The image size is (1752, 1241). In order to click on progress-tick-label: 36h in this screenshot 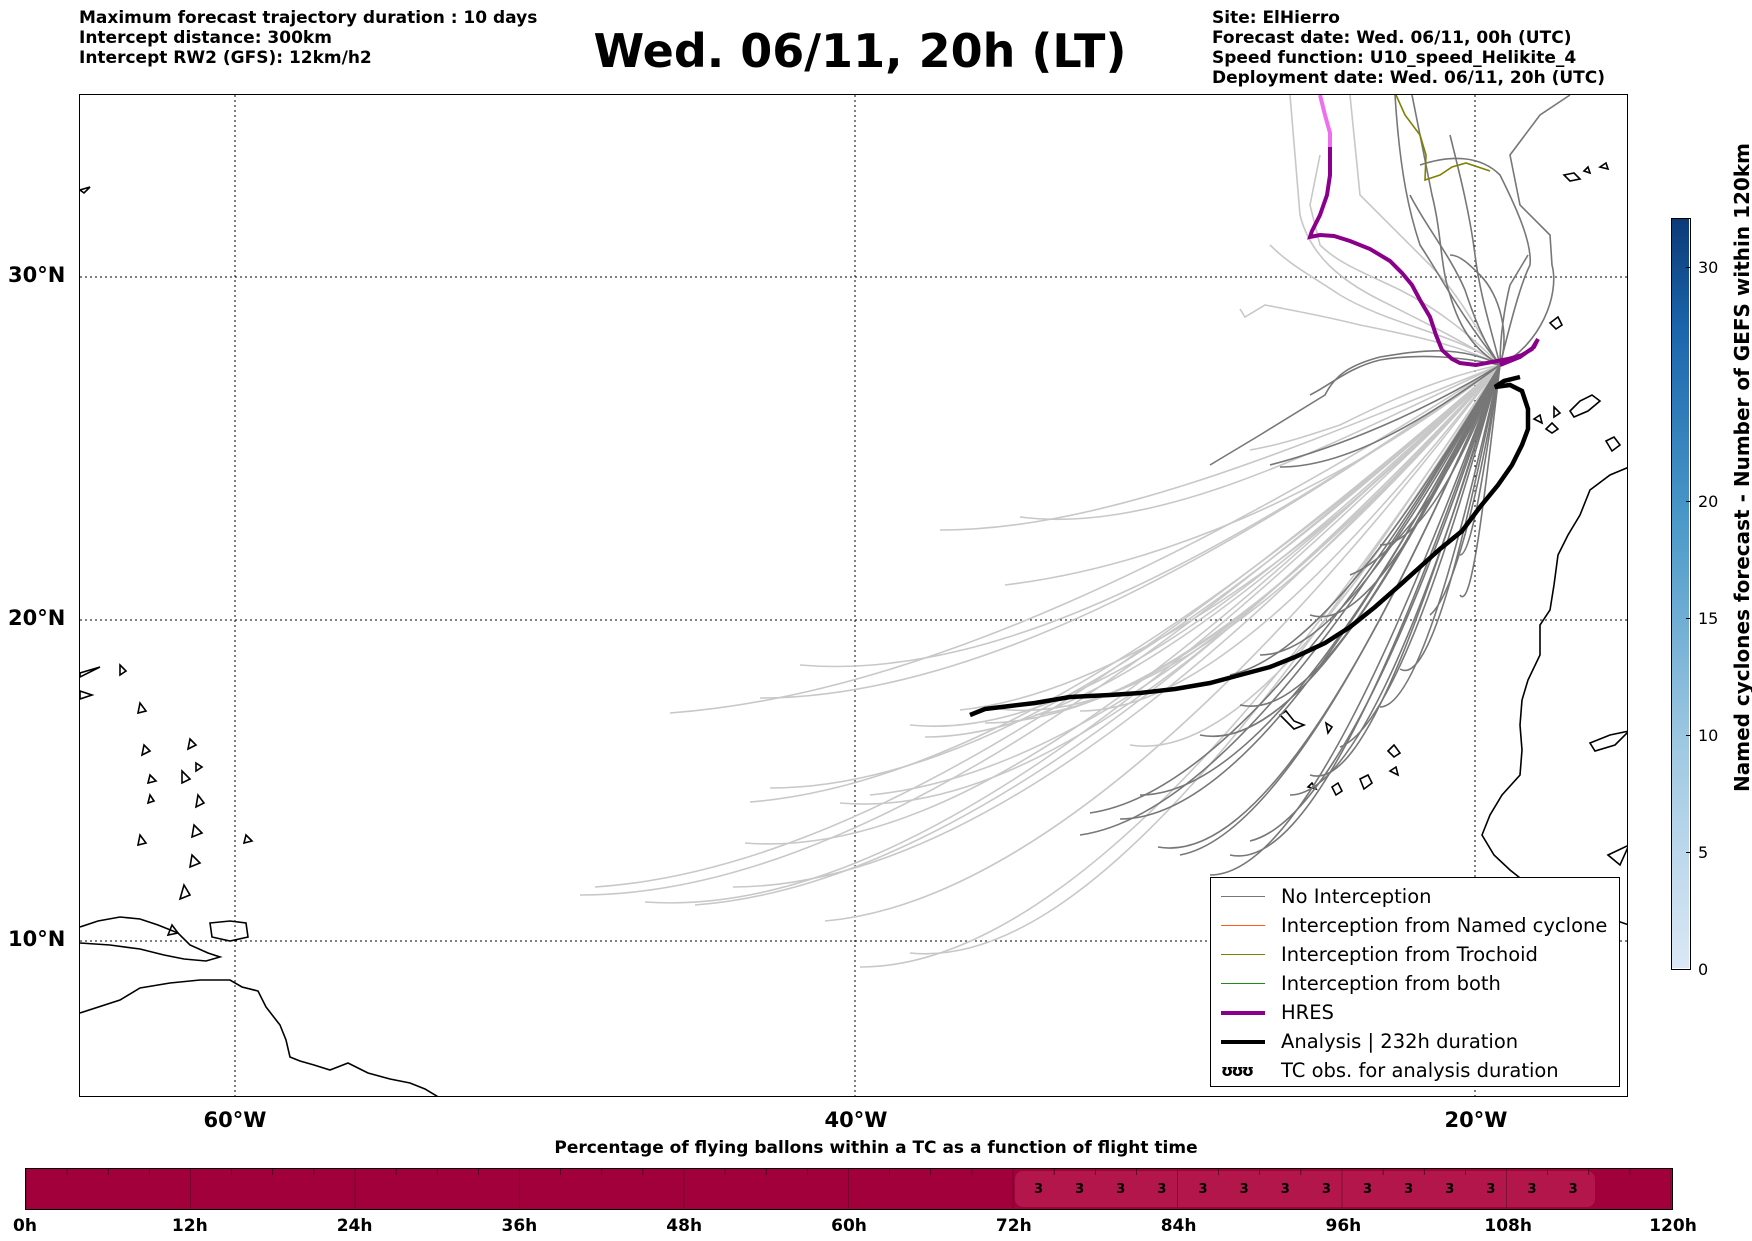, I will do `click(519, 1226)`.